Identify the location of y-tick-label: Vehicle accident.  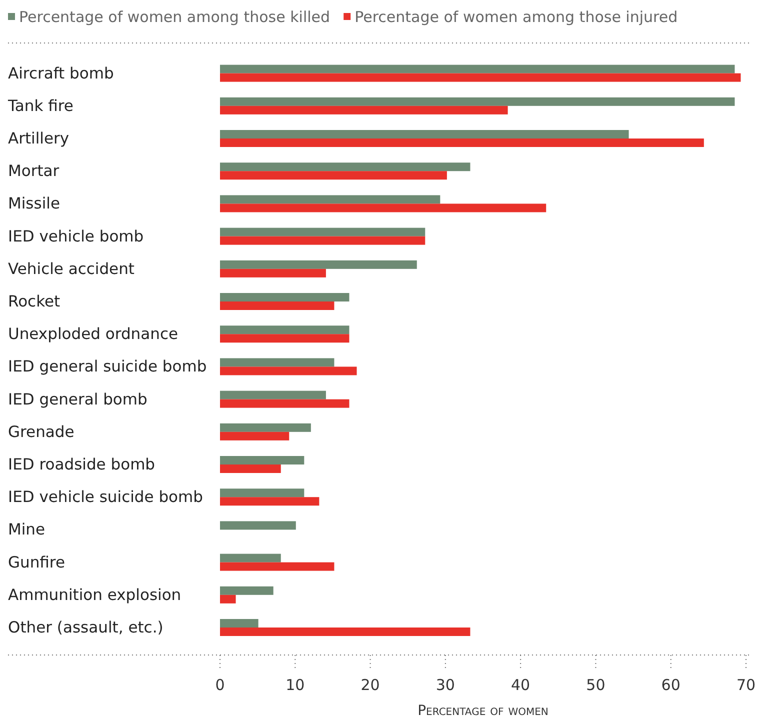
(71, 269).